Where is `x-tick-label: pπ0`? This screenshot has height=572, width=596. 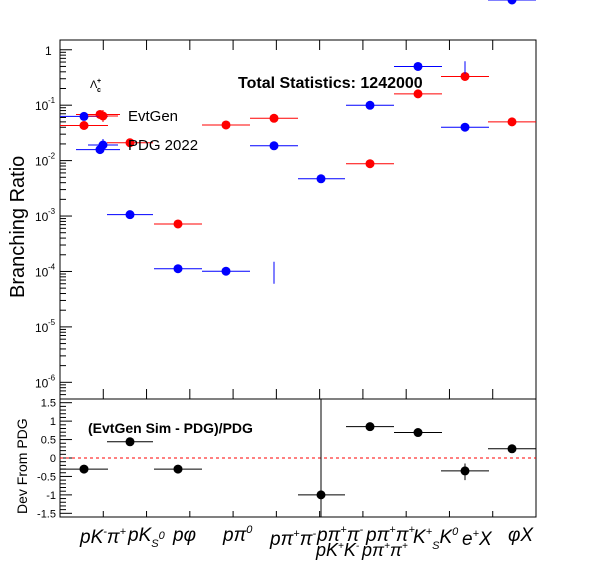 x-tick-label: pπ0 is located at coordinates (237, 535).